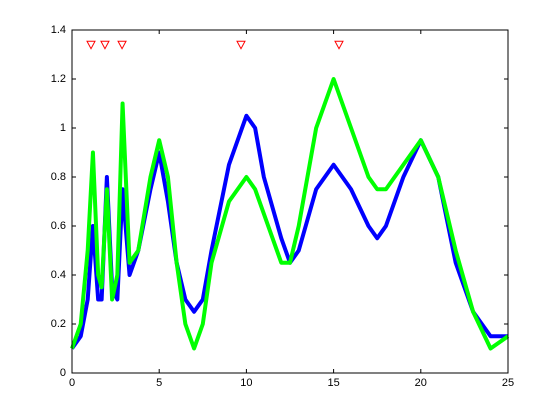 This screenshot has width=560, height=420. Describe the element at coordinates (58, 30) in the screenshot. I see `y-tick-label: 1.4` at that location.